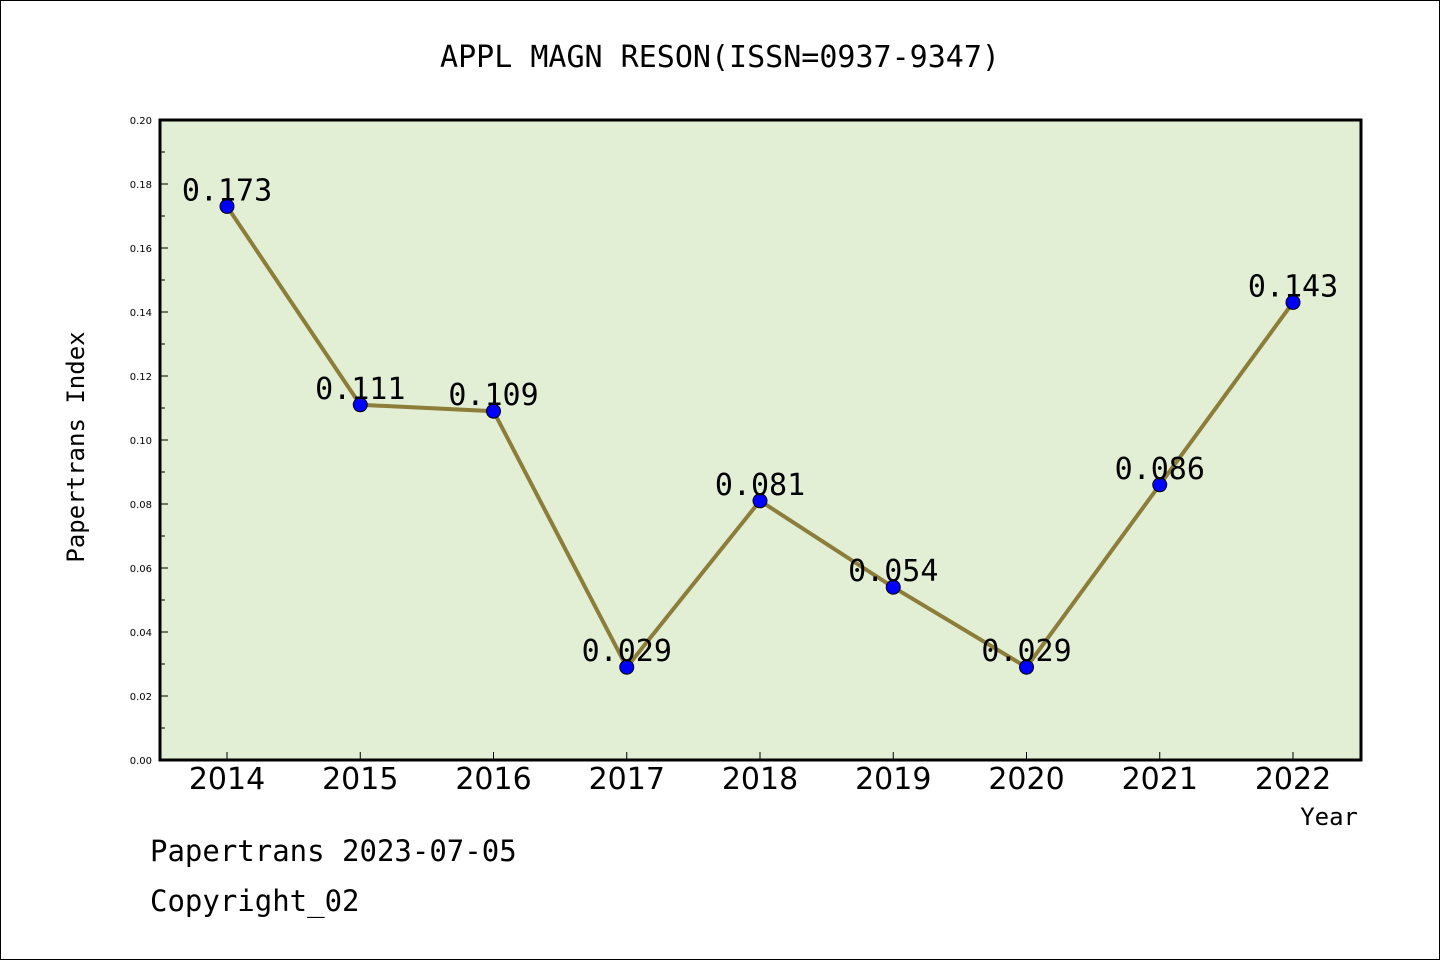 The height and width of the screenshot is (960, 1440). I want to click on x-tick-label: 2019, so click(893, 779).